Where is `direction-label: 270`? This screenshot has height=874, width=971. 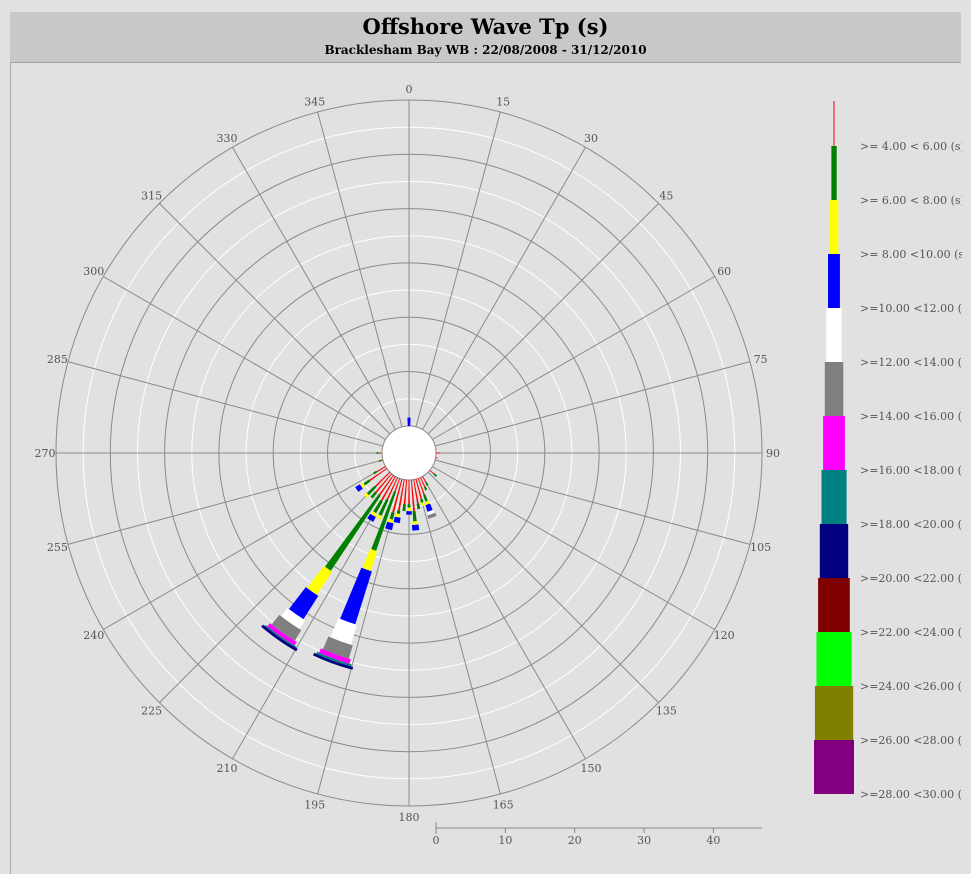
direction-label: 270 is located at coordinates (45, 453).